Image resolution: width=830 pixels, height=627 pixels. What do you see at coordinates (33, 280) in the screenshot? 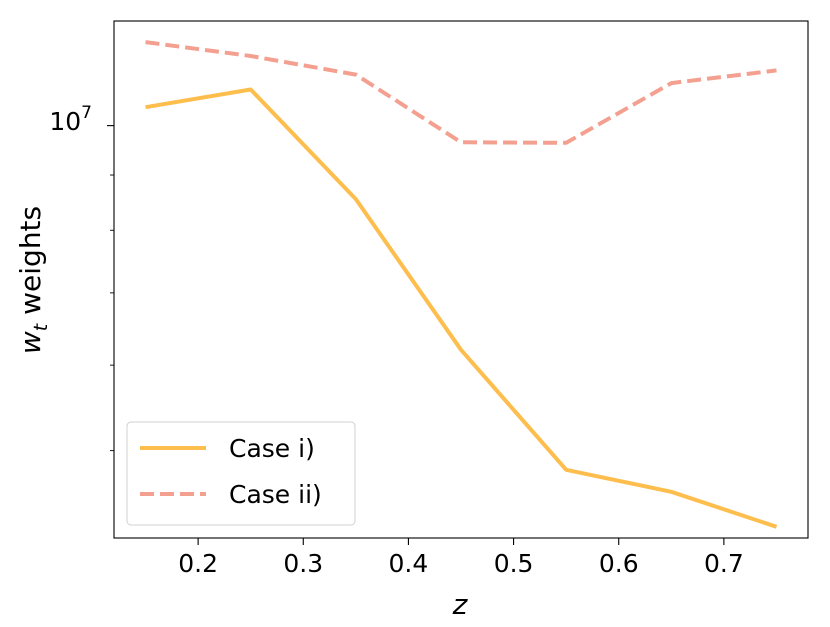
I see `y-axis-label: wt weights` at bounding box center [33, 280].